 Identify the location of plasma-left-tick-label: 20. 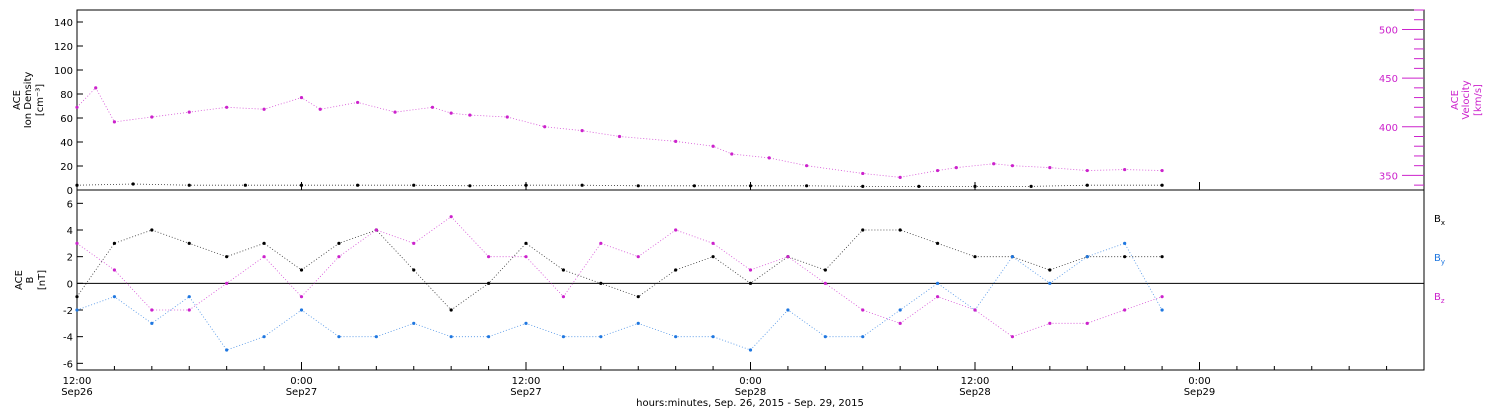
(66, 167).